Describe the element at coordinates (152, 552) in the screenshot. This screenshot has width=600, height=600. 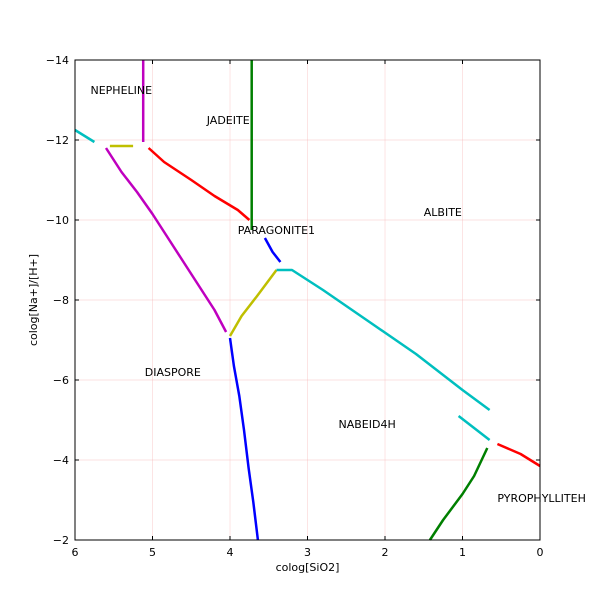
I see `x-tick-label: 5` at that location.